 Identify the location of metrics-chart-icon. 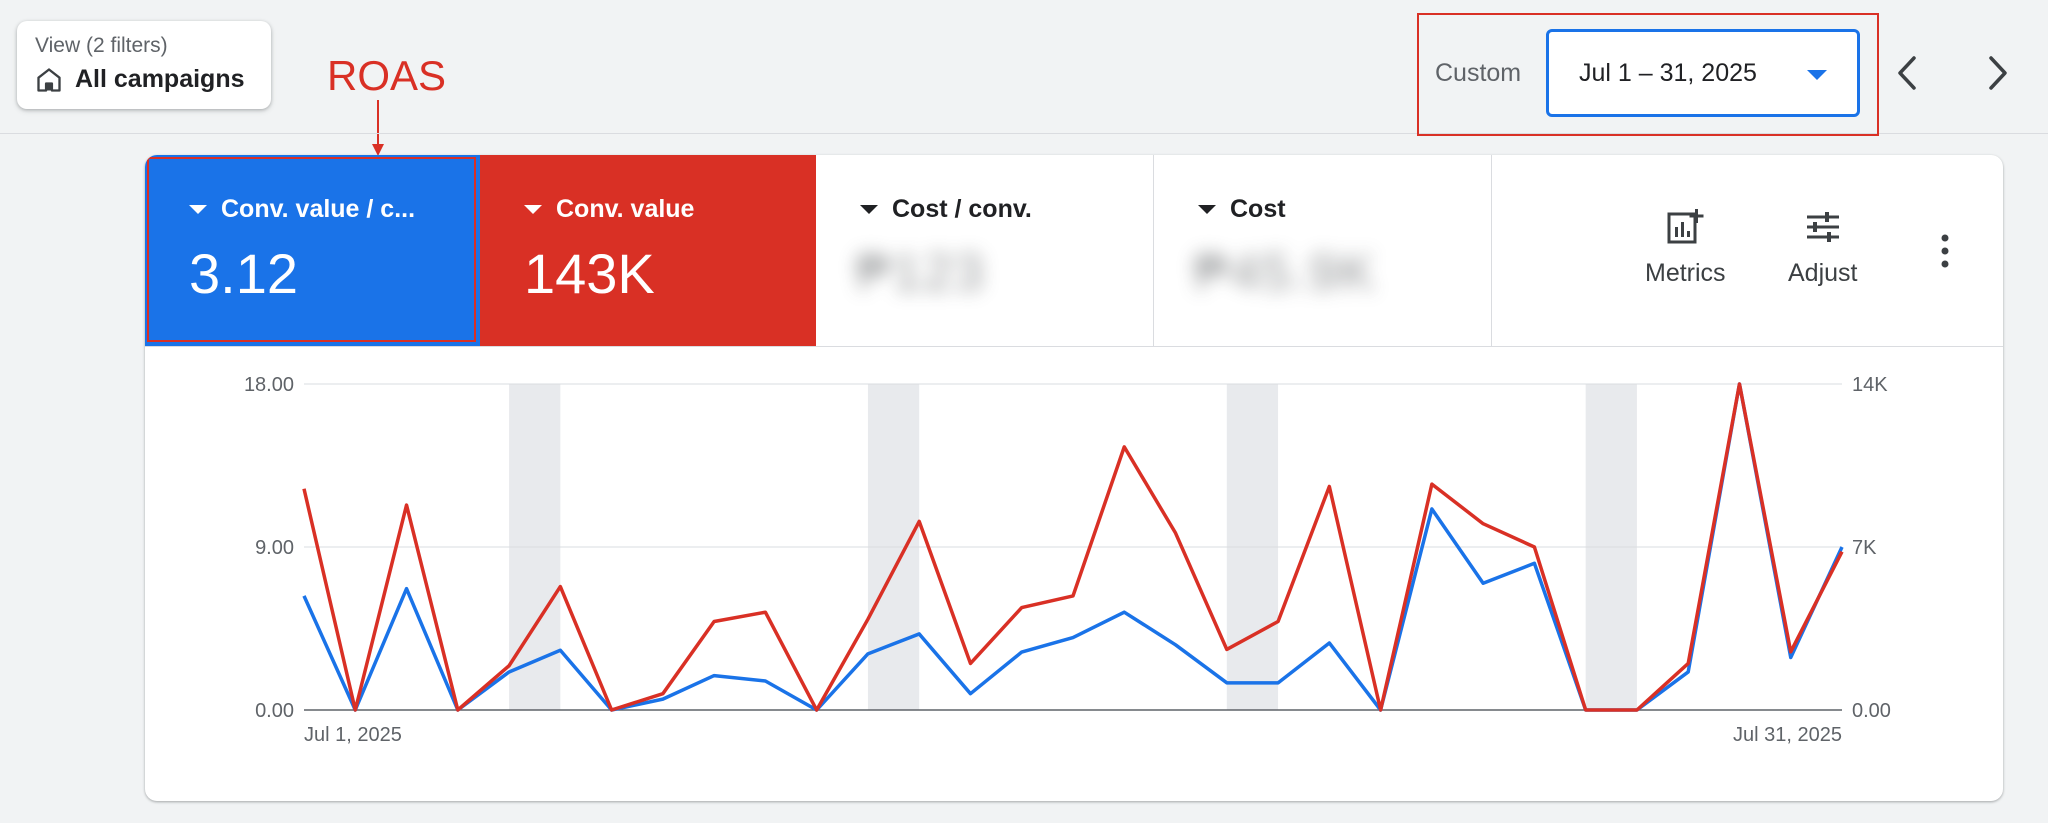
(1685, 226).